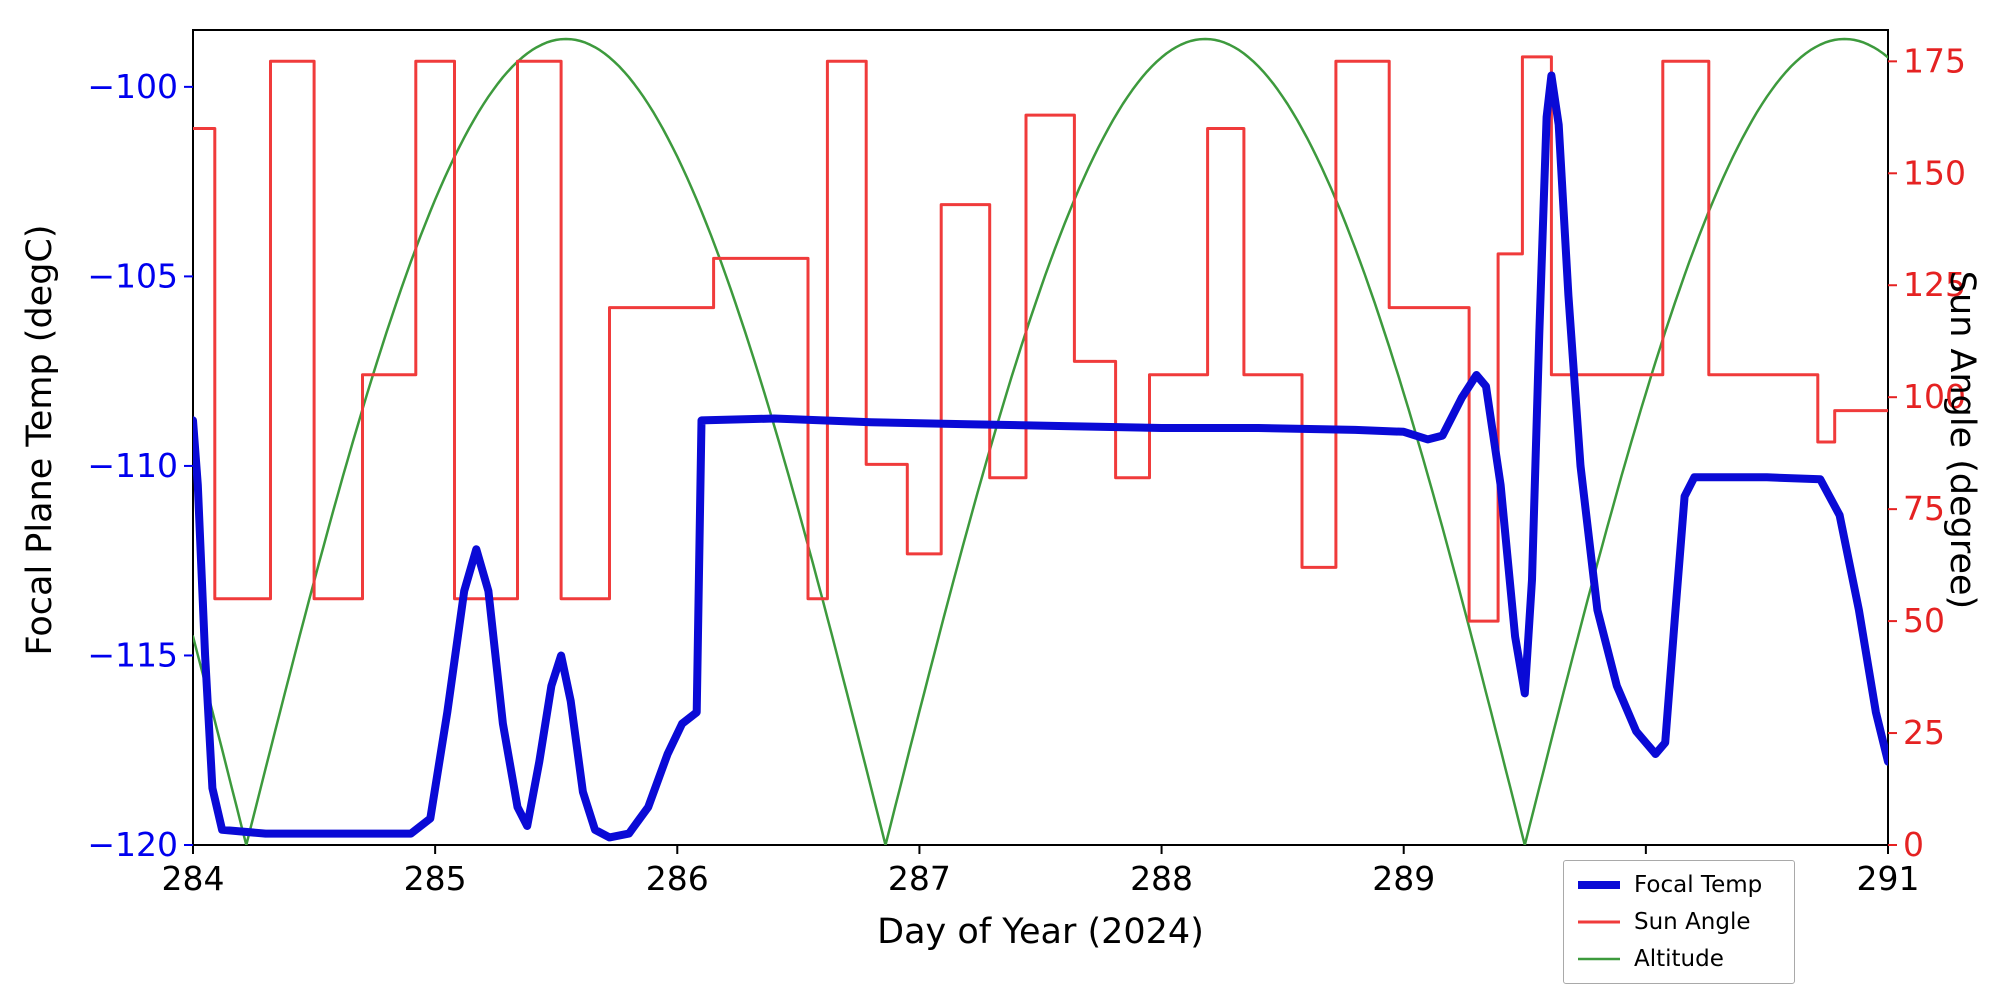 The width and height of the screenshot is (2000, 1000). Describe the element at coordinates (1924, 508) in the screenshot. I see `right-y-tick-label: 75` at that location.